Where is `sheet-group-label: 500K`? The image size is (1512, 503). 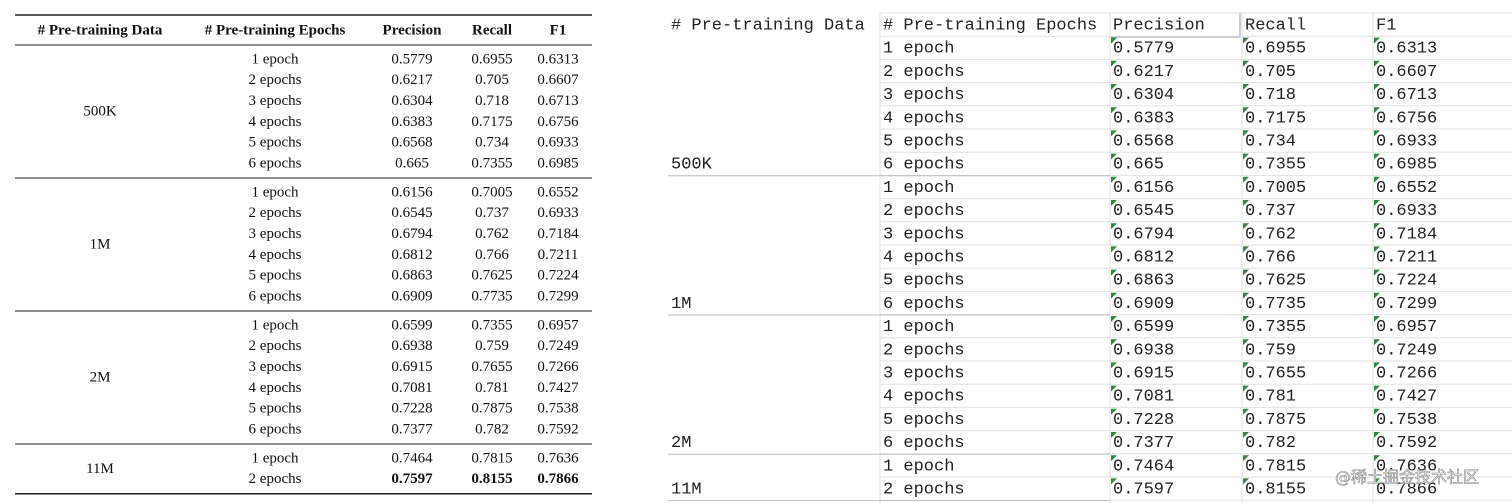
sheet-group-label: 500K is located at coordinates (692, 165).